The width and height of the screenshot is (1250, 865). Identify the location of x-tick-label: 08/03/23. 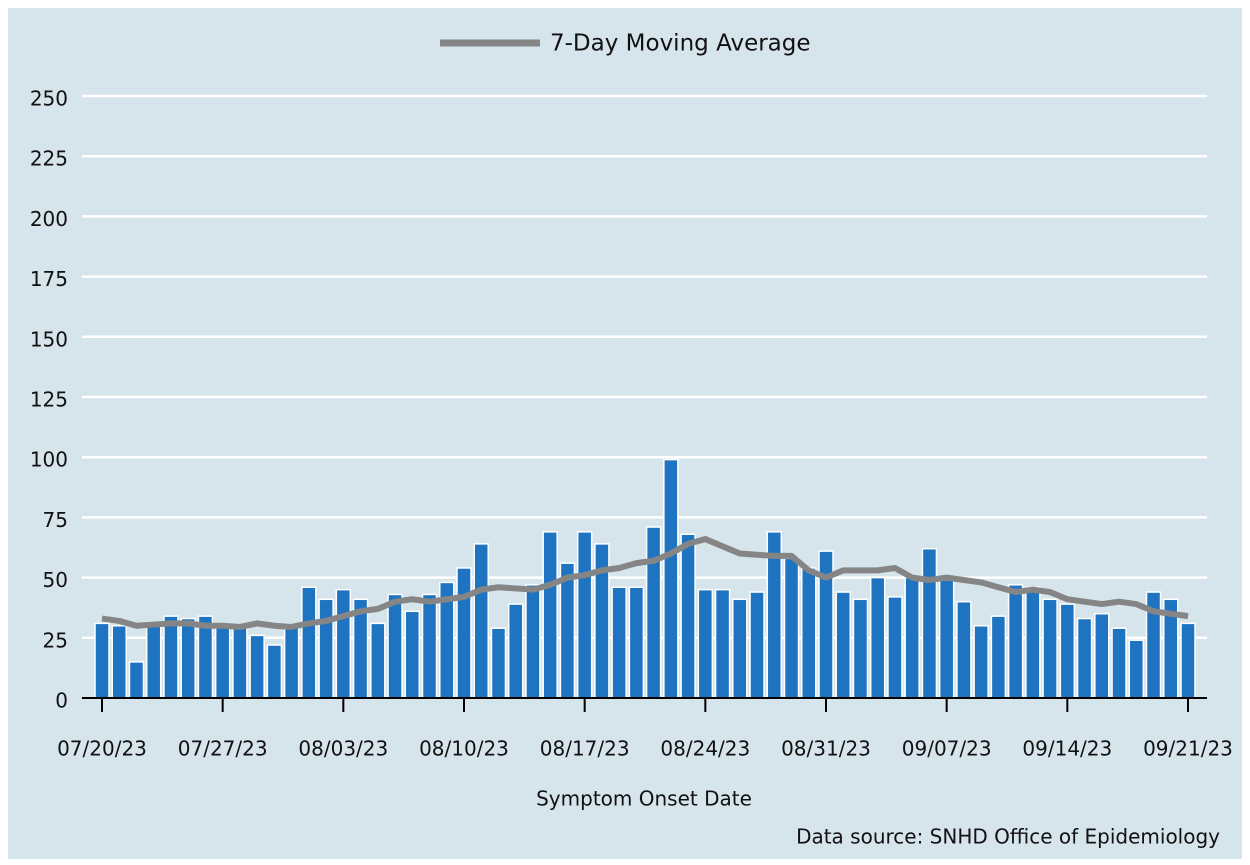
(343, 749).